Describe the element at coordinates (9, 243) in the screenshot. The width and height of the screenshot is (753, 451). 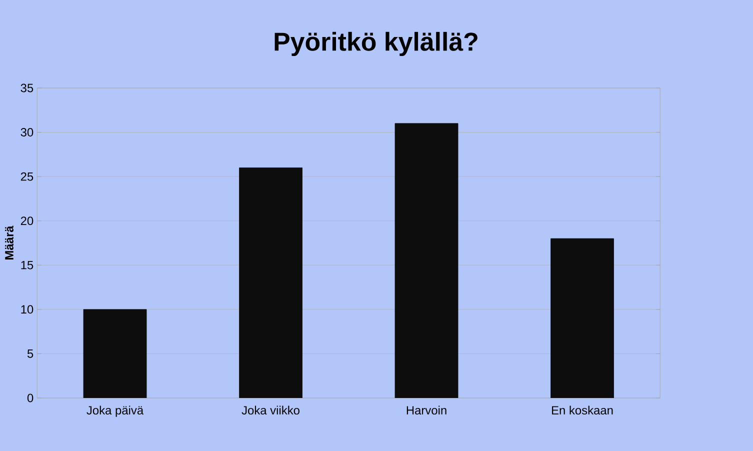
I see `y-axis-title: Määrä` at that location.